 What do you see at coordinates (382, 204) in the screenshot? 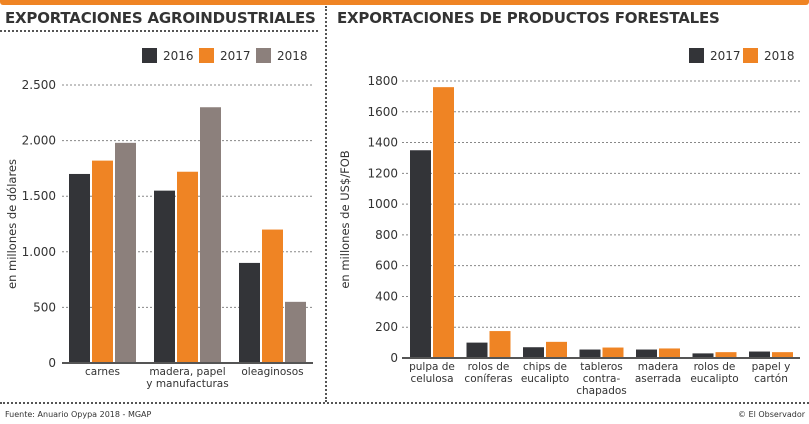
I see `y-tick-label: 1000` at bounding box center [382, 204].